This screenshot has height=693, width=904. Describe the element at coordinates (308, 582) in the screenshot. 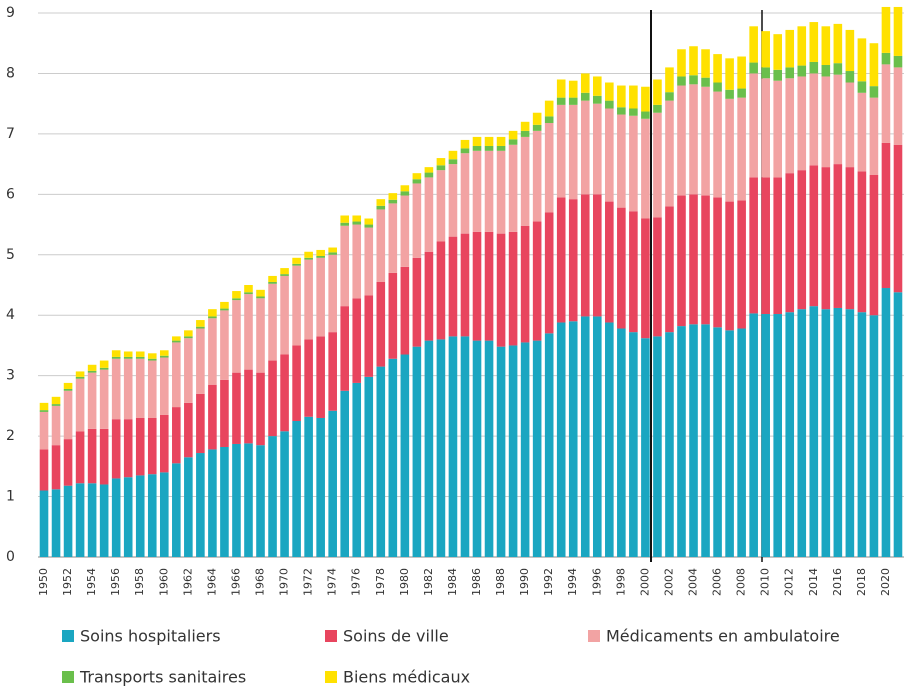

I see `x-tick-label: 1972` at that location.